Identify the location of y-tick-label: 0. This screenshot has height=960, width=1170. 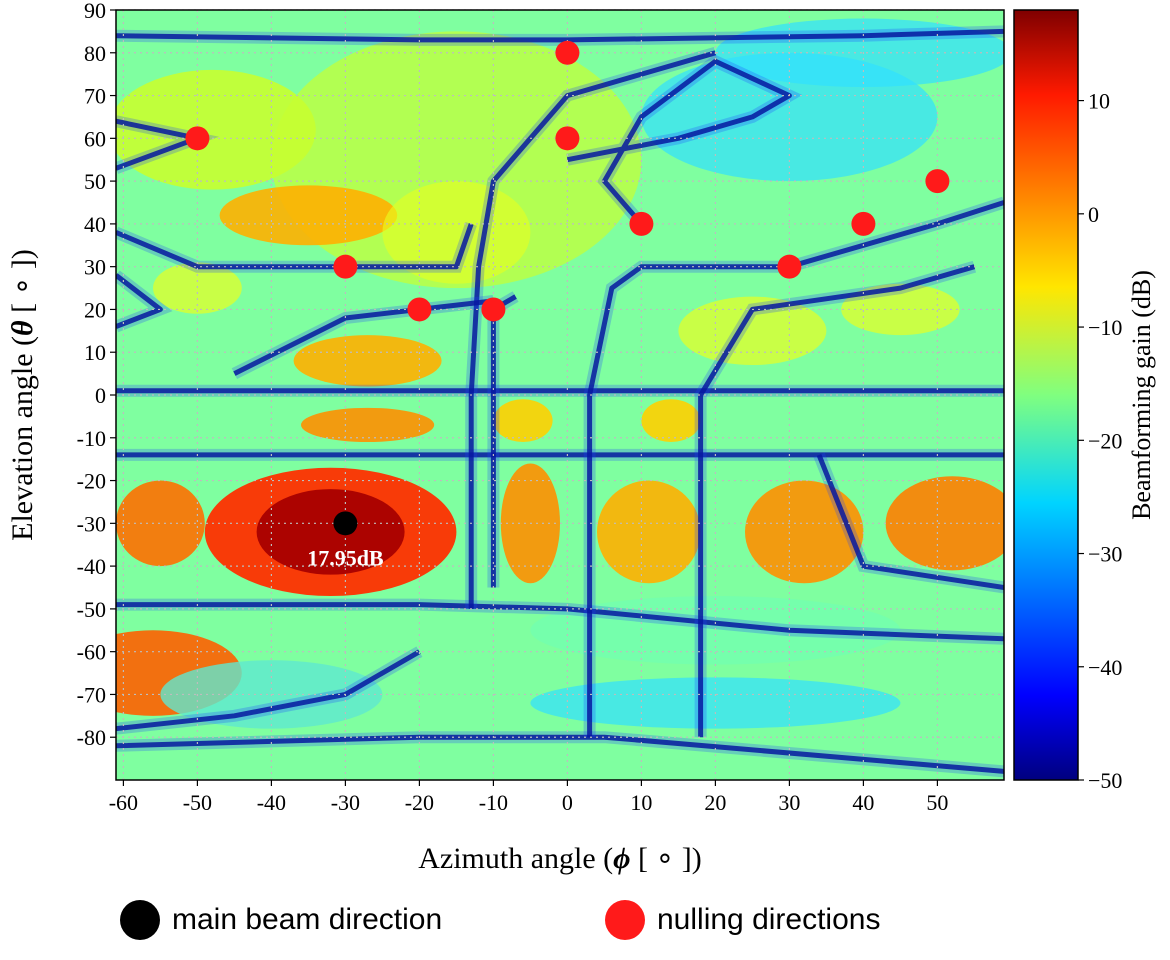
(100, 395).